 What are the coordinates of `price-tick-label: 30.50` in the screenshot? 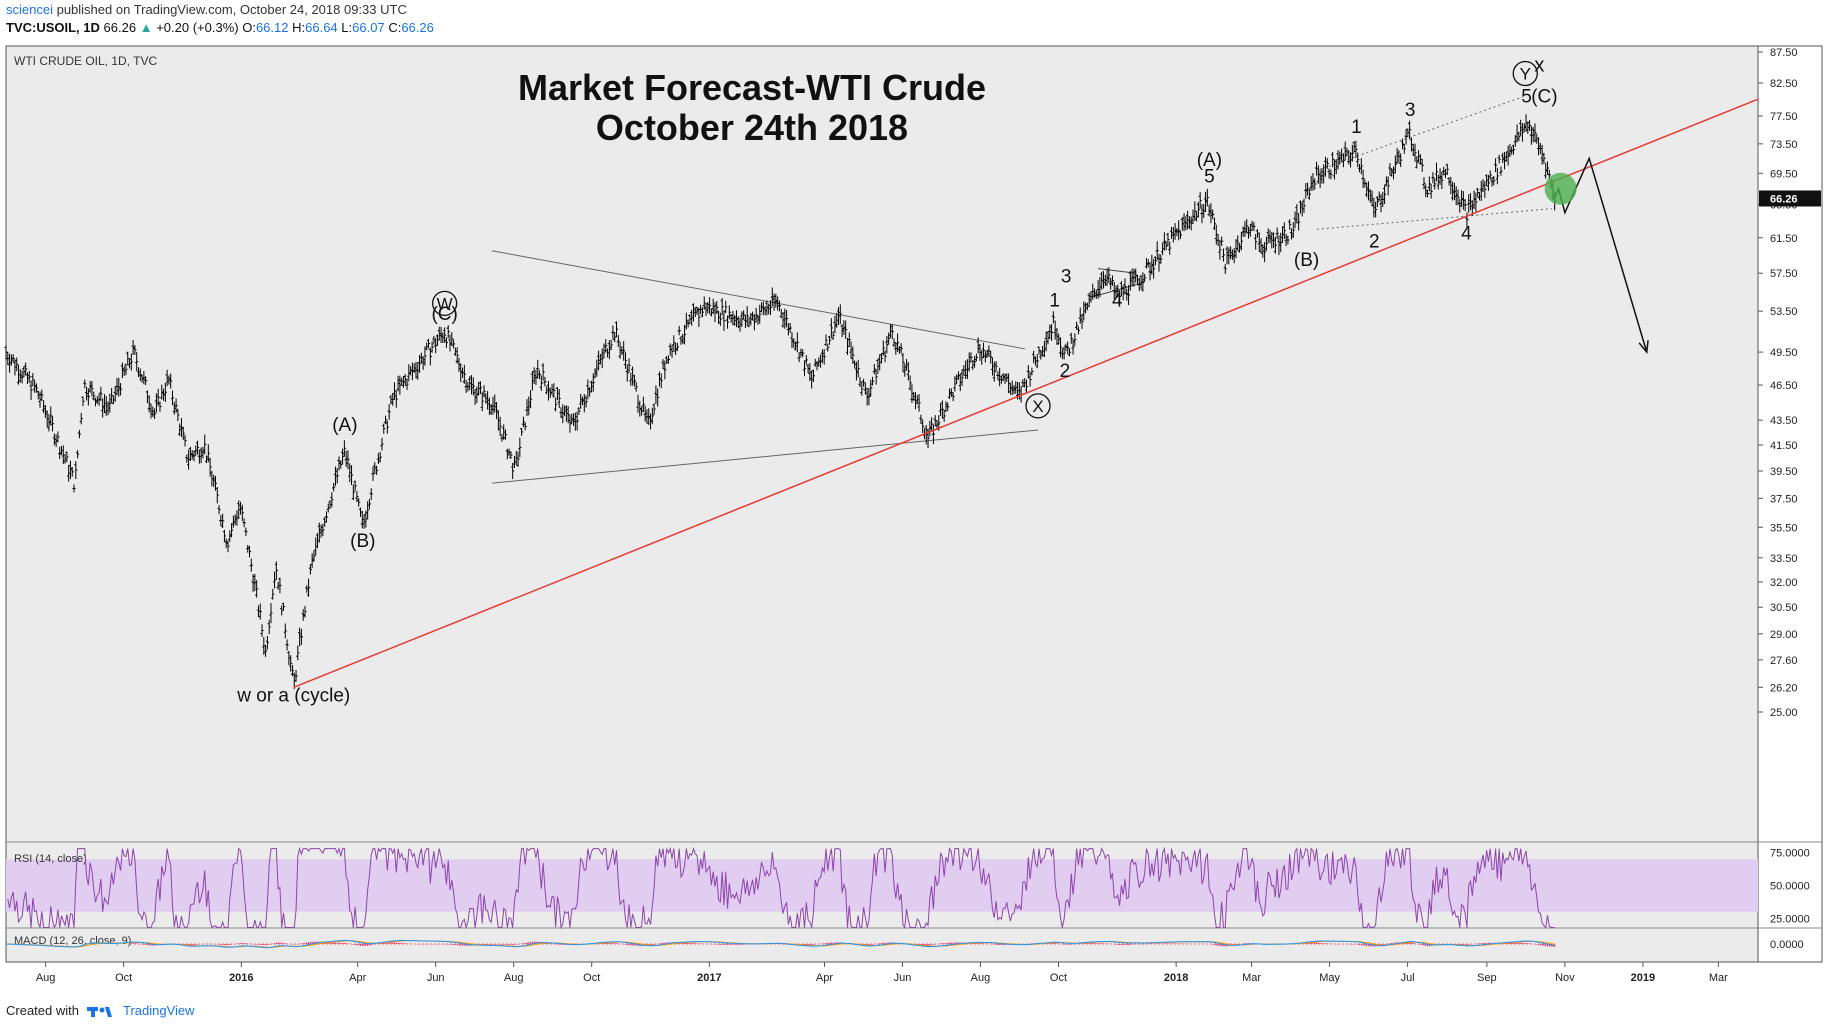 It's located at (1784, 608).